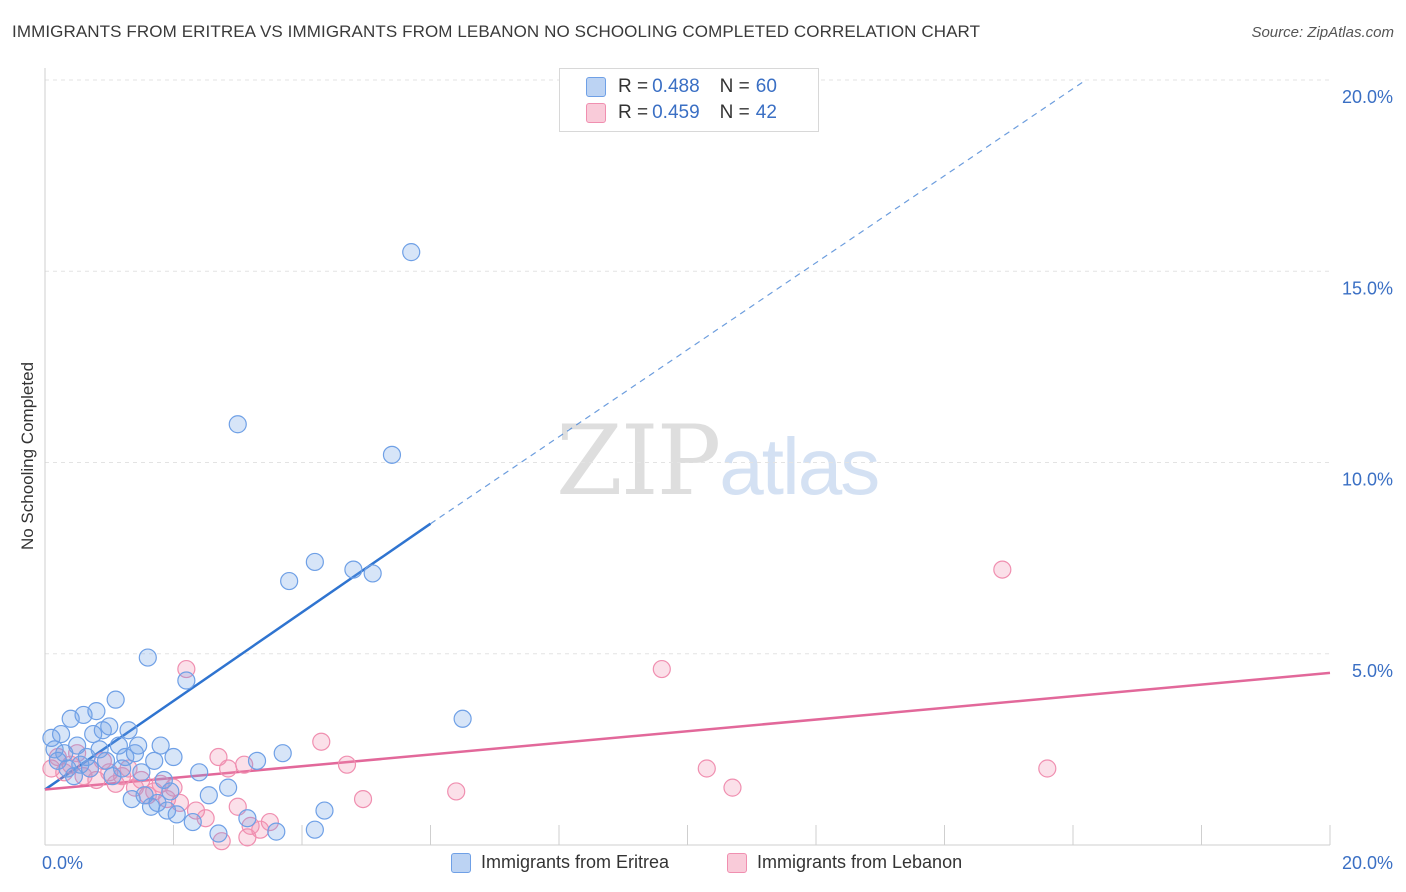  What do you see at coordinates (638, 461) in the screenshot?
I see `watermark-zip: ZIP` at bounding box center [638, 461].